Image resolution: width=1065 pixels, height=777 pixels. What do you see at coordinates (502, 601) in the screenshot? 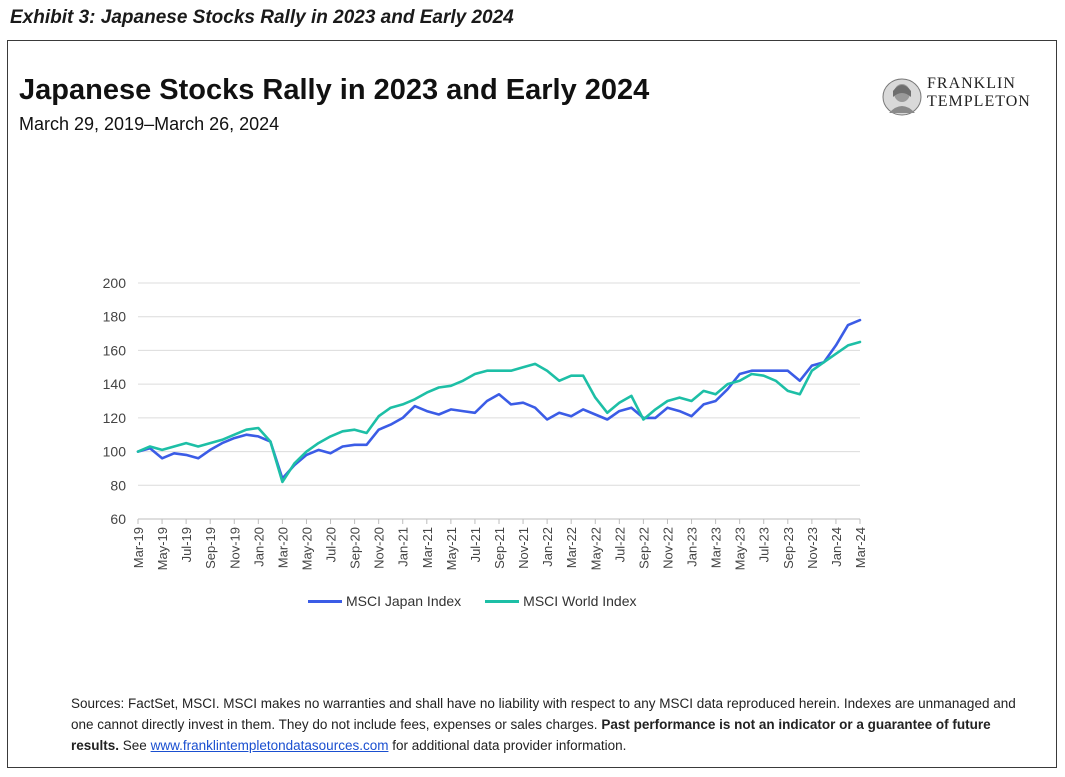
I see `legend-swatch-world` at bounding box center [502, 601].